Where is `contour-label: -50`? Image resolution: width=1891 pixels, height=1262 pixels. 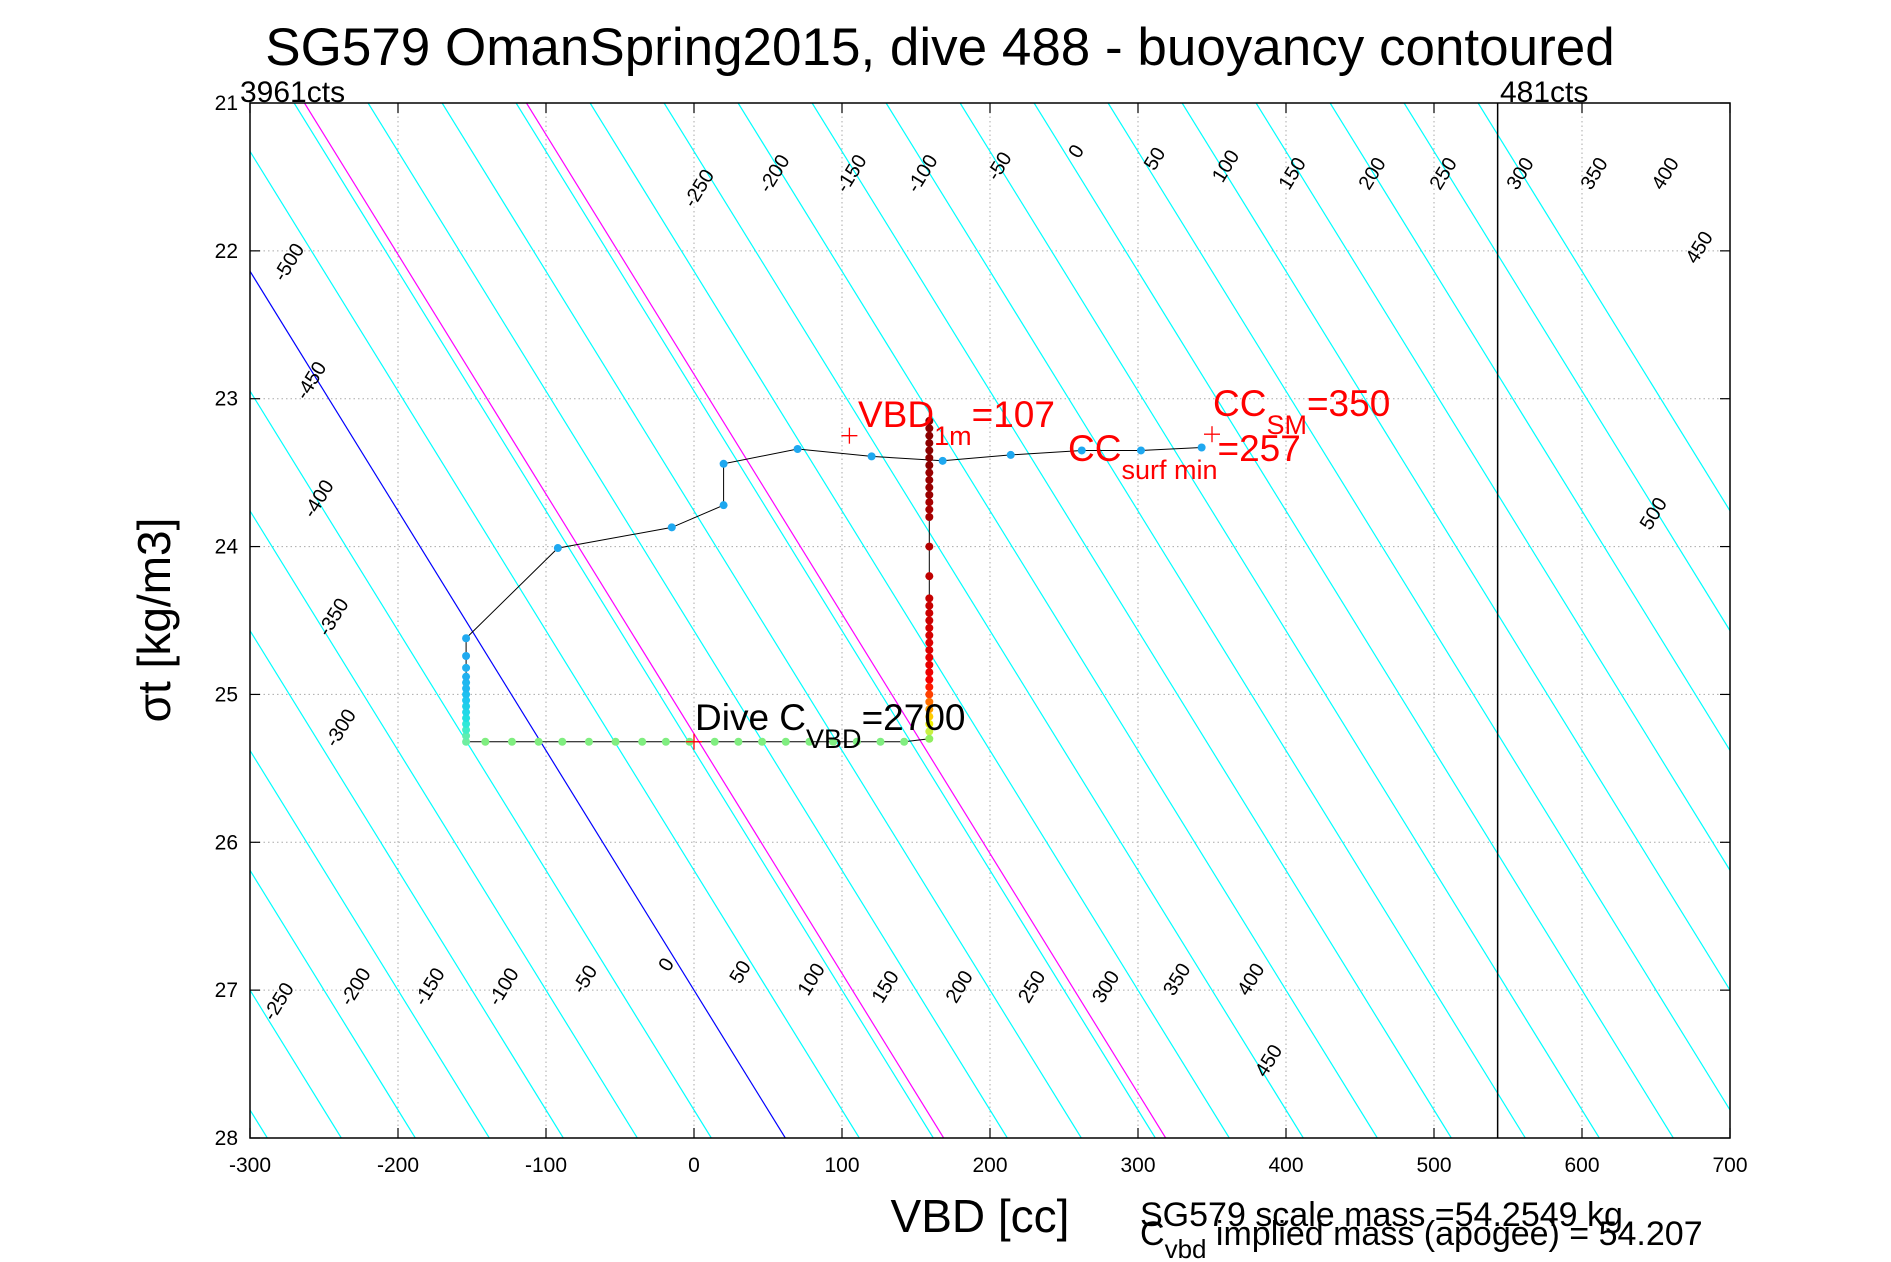 contour-label: -50 is located at coordinates (1000, 166).